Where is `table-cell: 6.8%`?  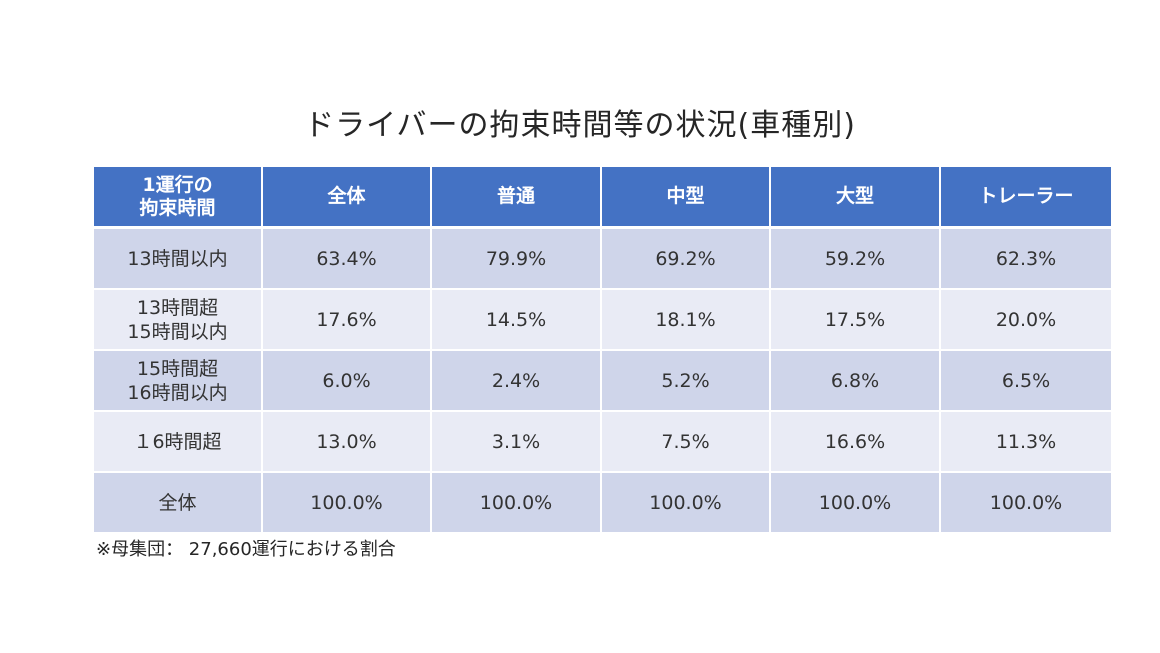
table-cell: 6.8% is located at coordinates (855, 381).